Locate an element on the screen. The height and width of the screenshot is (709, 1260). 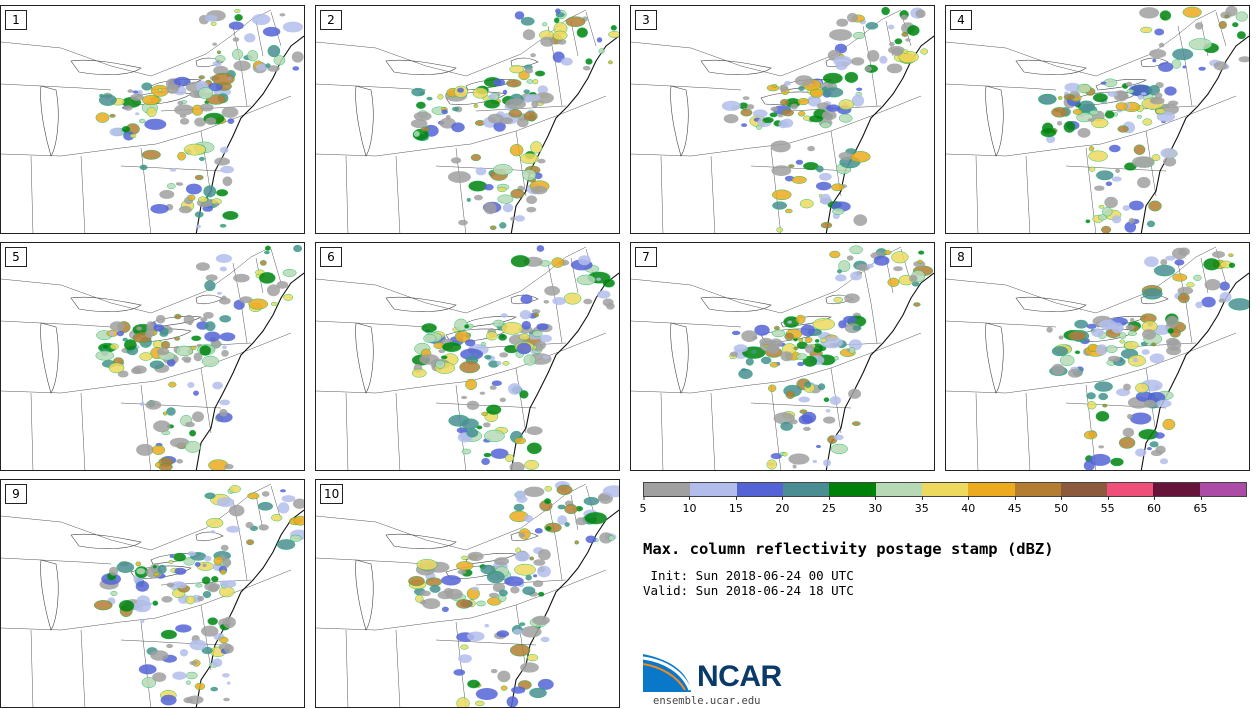
colorbar-tick-label: 20 is located at coordinates (782, 508).